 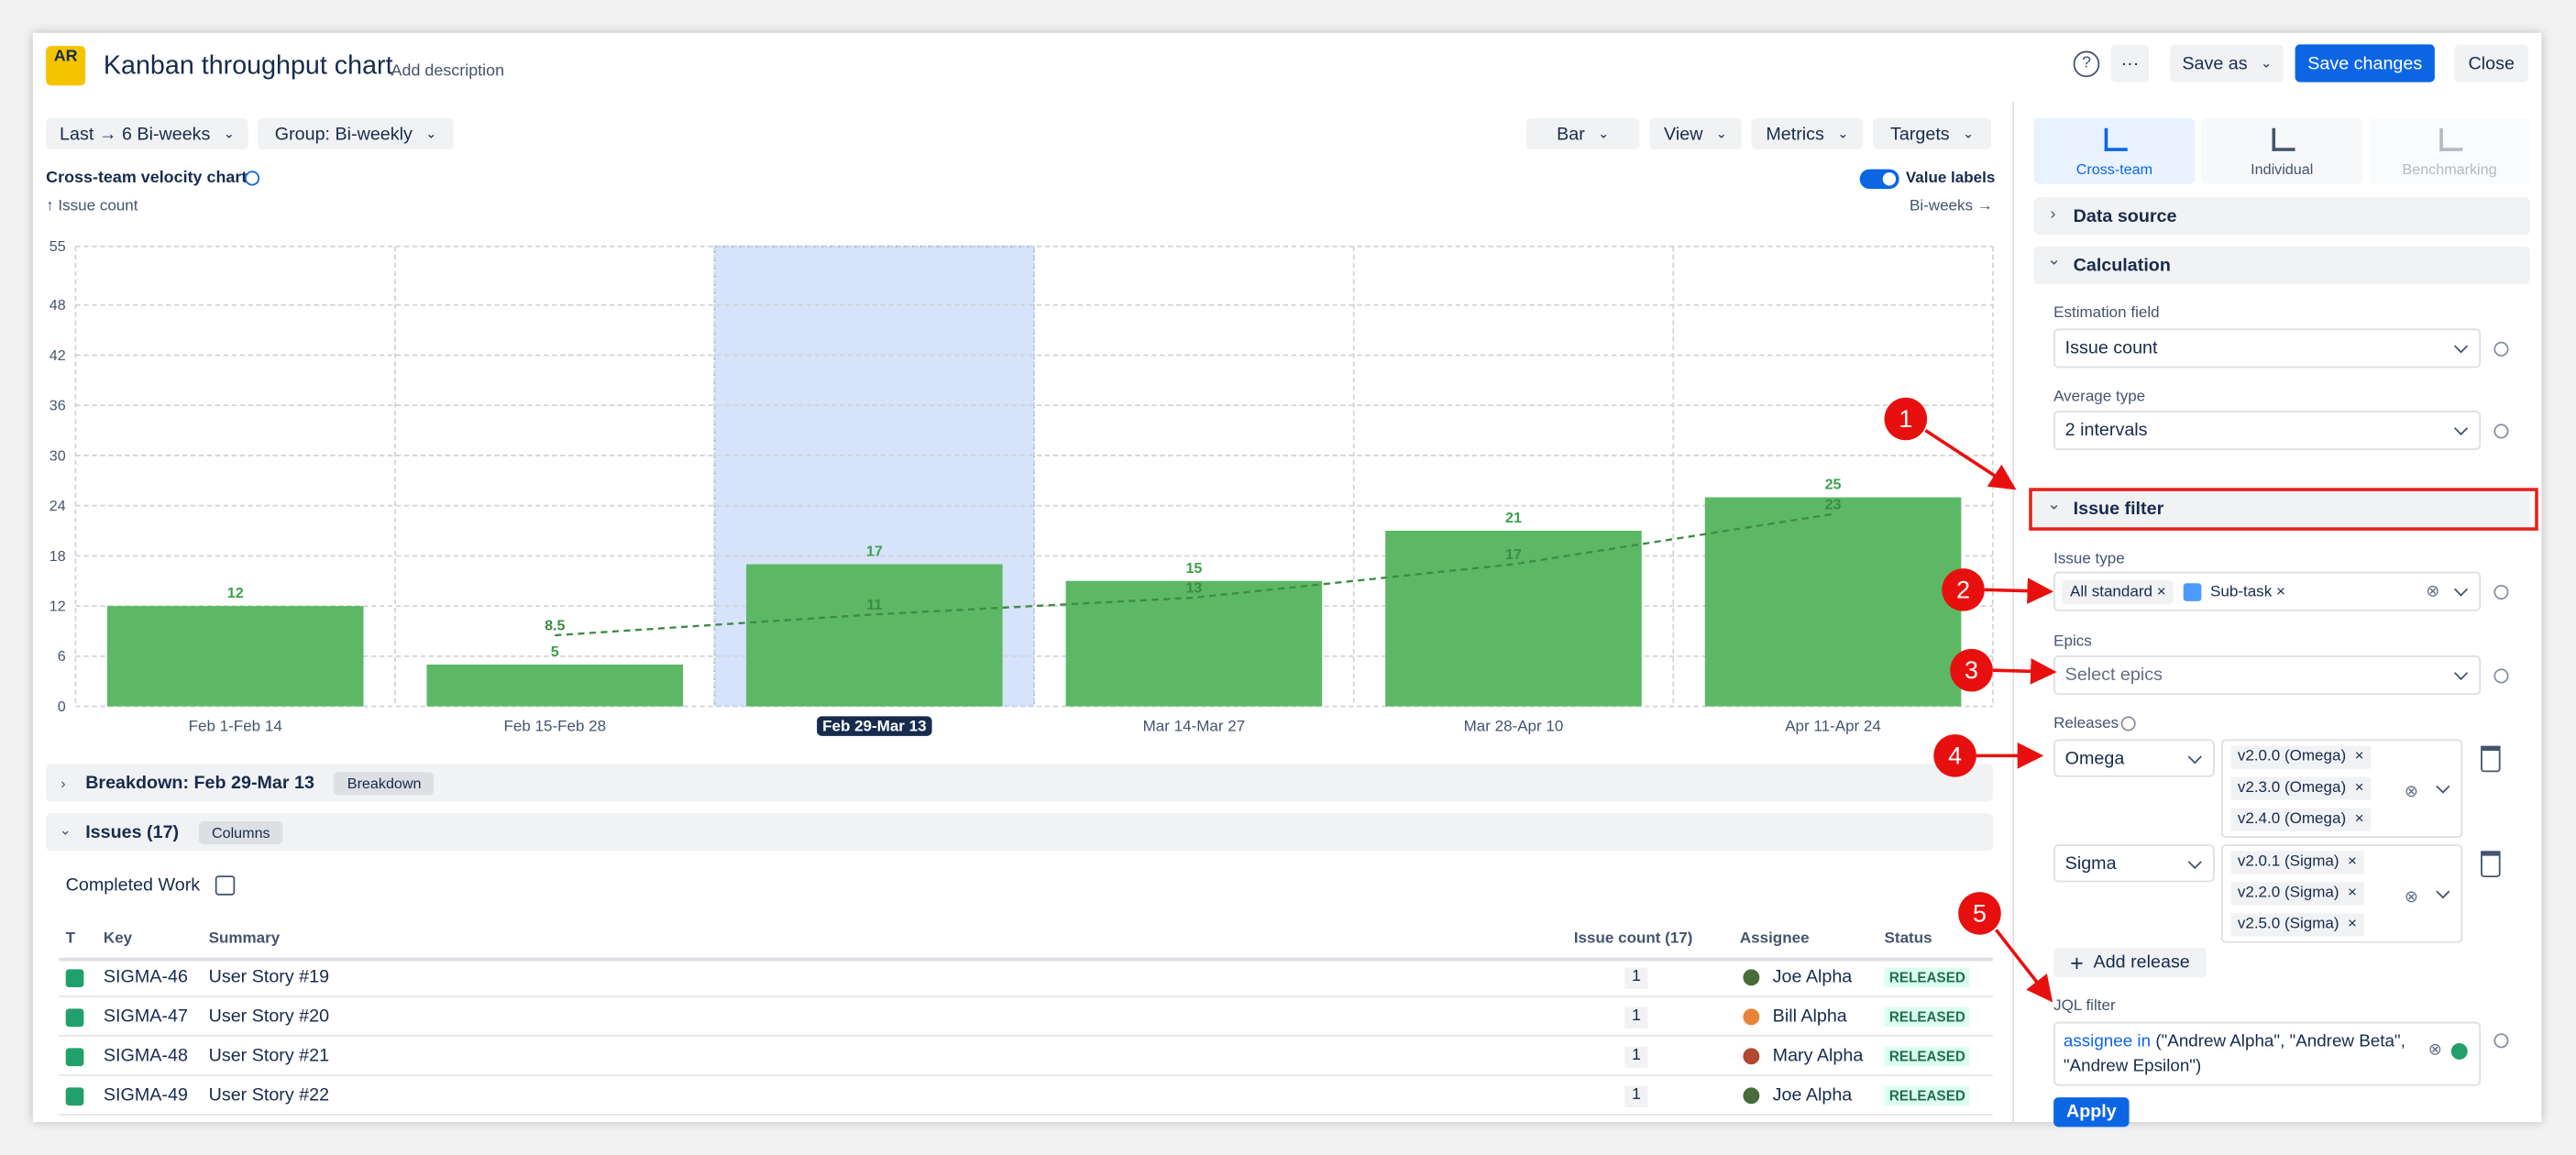 What do you see at coordinates (145, 1017) in the screenshot?
I see `issue-key: SIGMA-47` at bounding box center [145, 1017].